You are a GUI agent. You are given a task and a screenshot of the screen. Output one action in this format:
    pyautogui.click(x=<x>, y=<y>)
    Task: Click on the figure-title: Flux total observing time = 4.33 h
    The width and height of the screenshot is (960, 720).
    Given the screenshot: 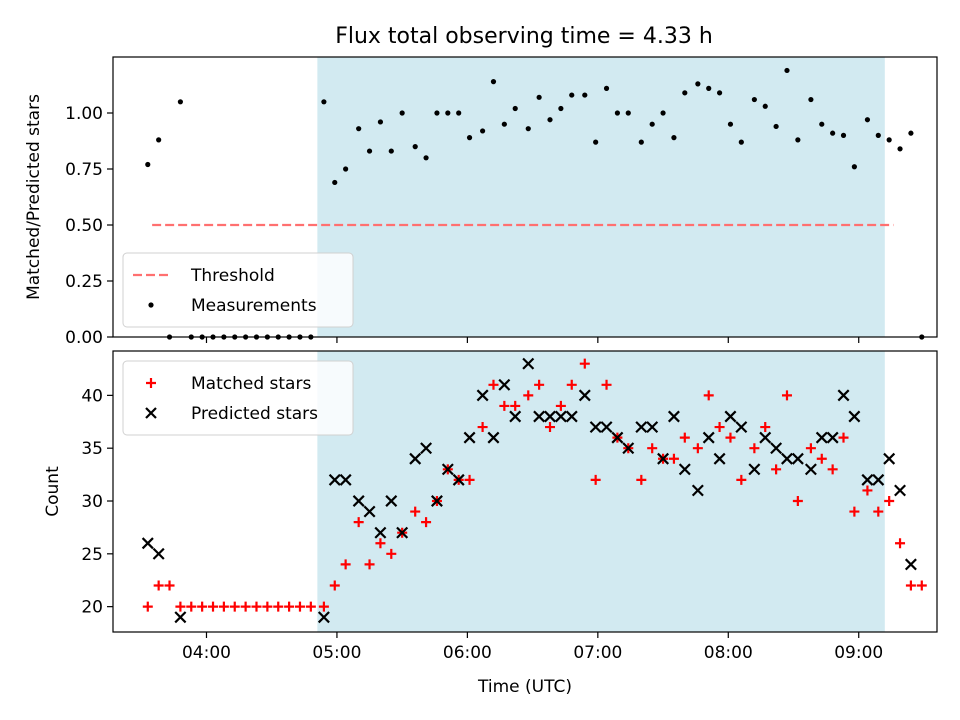 What is the action you would take?
    pyautogui.click(x=524, y=36)
    